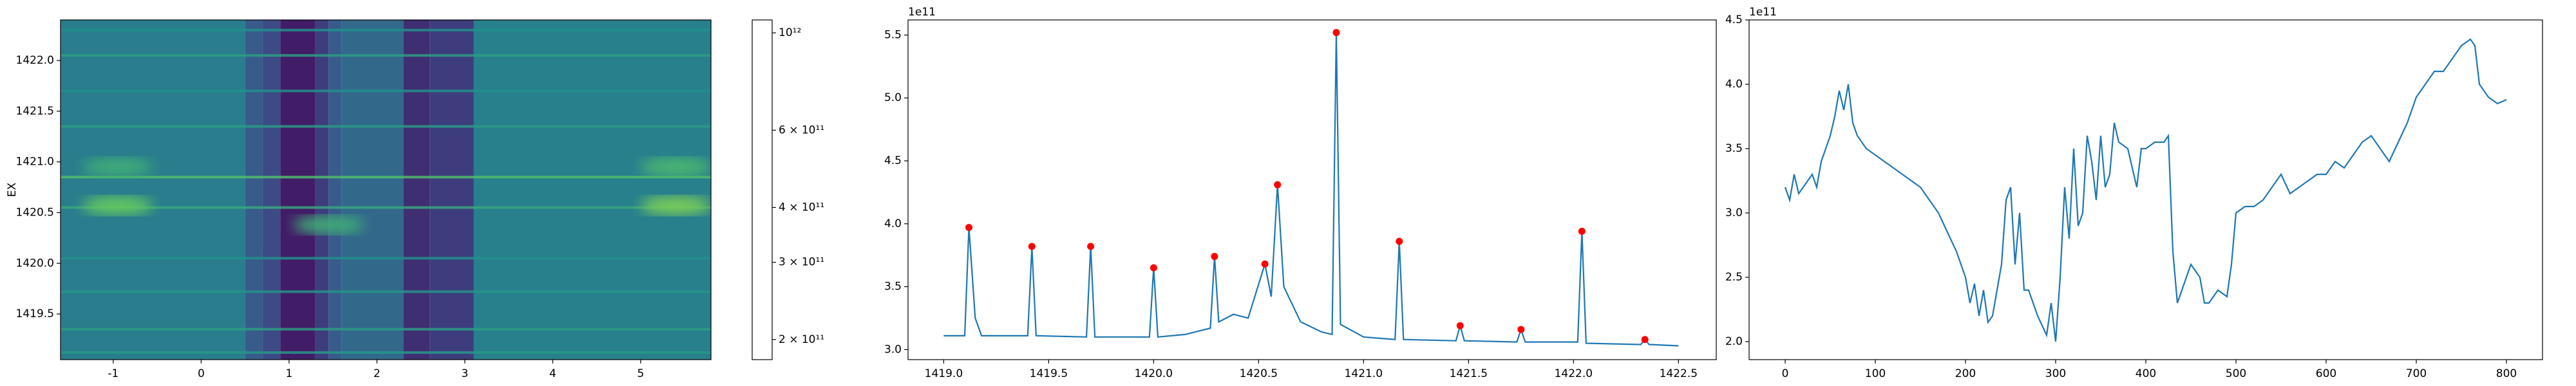 Image resolution: width=2576 pixels, height=386 pixels. Describe the element at coordinates (2055, 373) in the screenshot. I see `x-tick-label: 300` at that location.